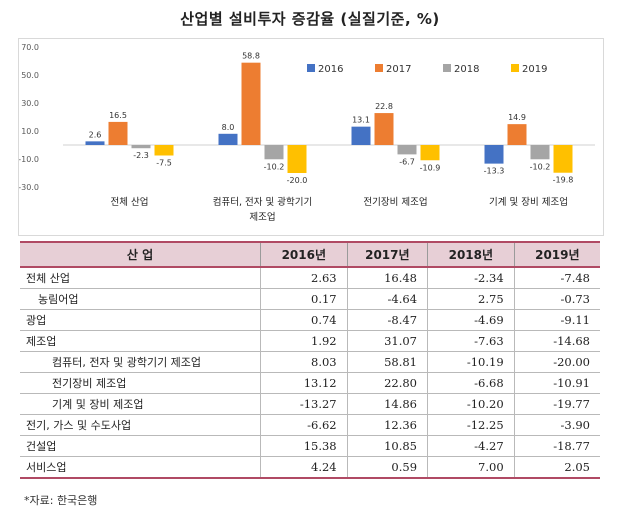 This screenshot has height=514, width=620. I want to click on category-label: 전기장비 제조업, so click(395, 202).